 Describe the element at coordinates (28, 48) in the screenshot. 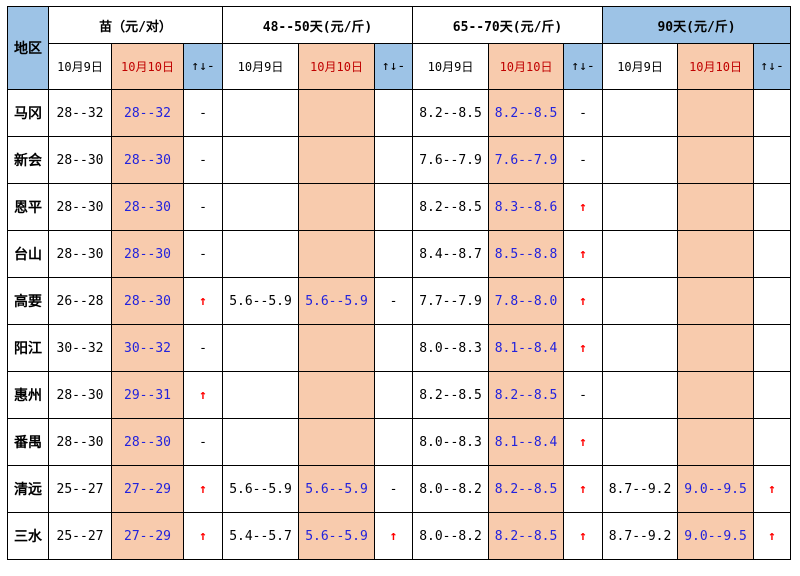

I see `region-header: 地区` at that location.